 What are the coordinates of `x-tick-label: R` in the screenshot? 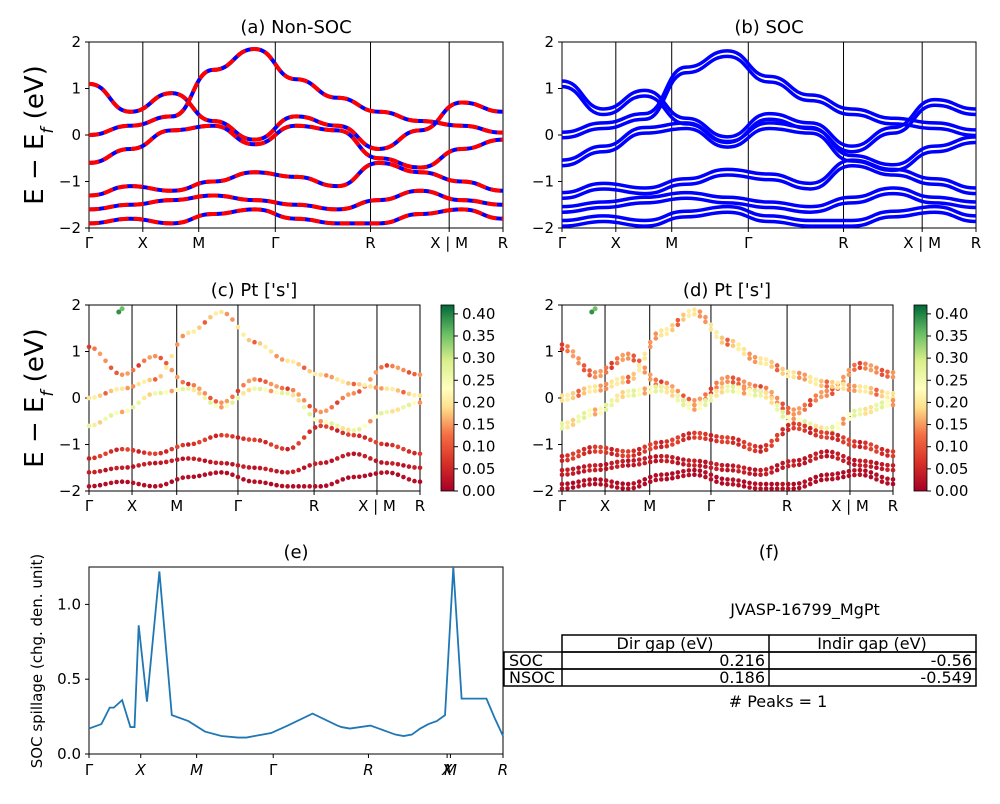 It's located at (787, 506).